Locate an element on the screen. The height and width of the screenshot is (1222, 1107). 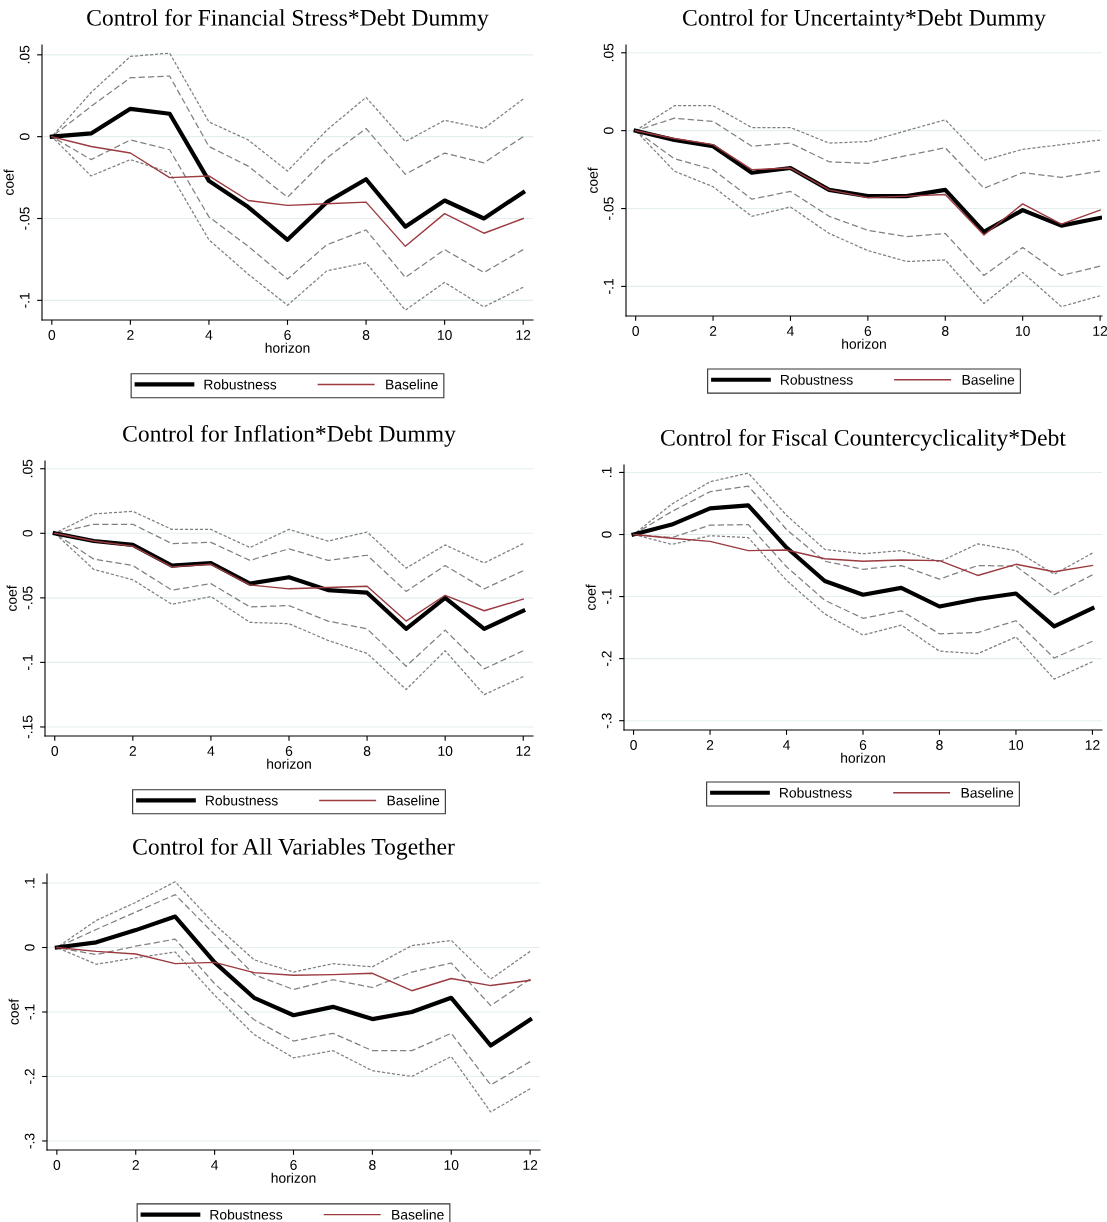
y-tick-label: -.15 is located at coordinates (27, 727).